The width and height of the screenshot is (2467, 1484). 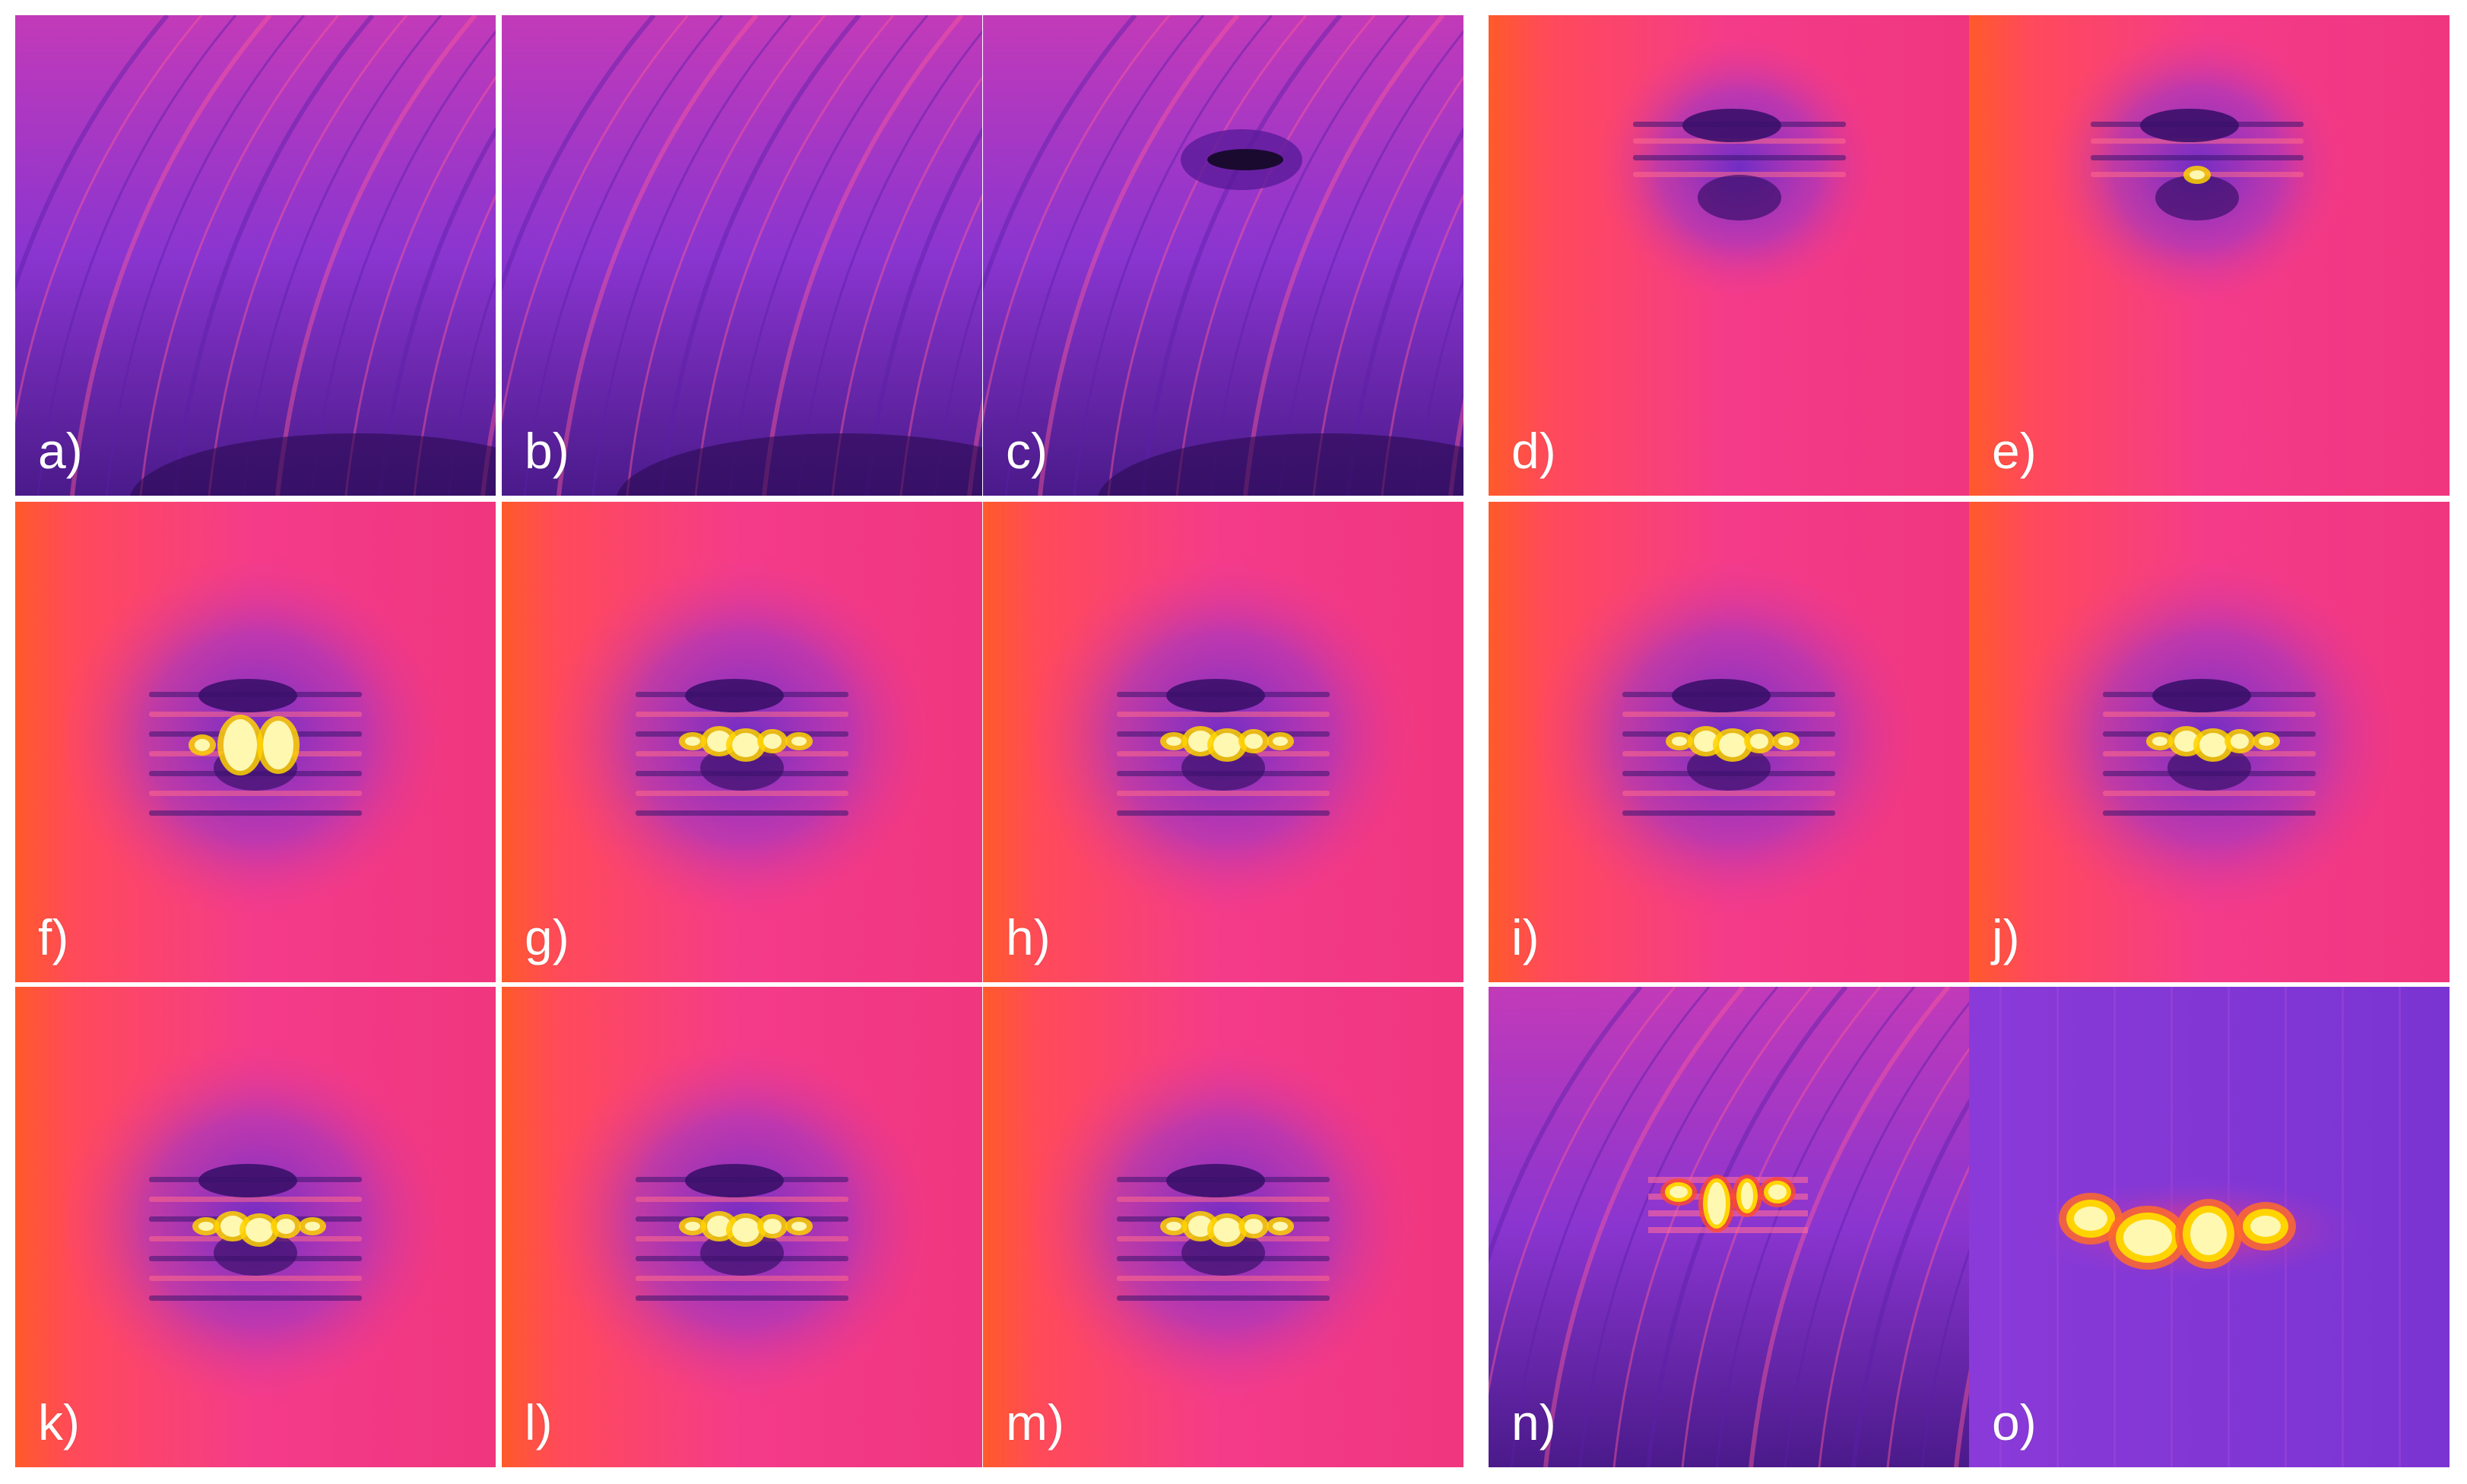 I want to click on panel-e: e), so click(x=2209, y=255).